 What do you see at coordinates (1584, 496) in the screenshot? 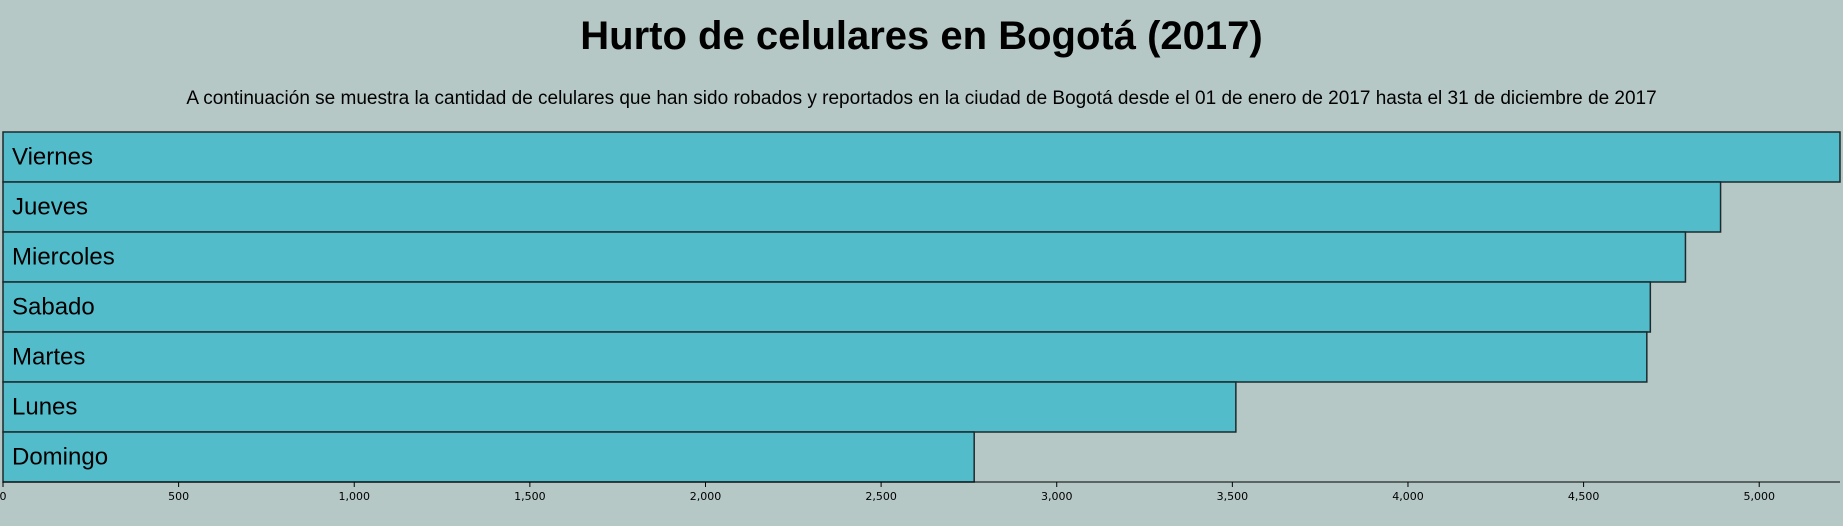
I see `x-tick-label: 4,500` at bounding box center [1584, 496].